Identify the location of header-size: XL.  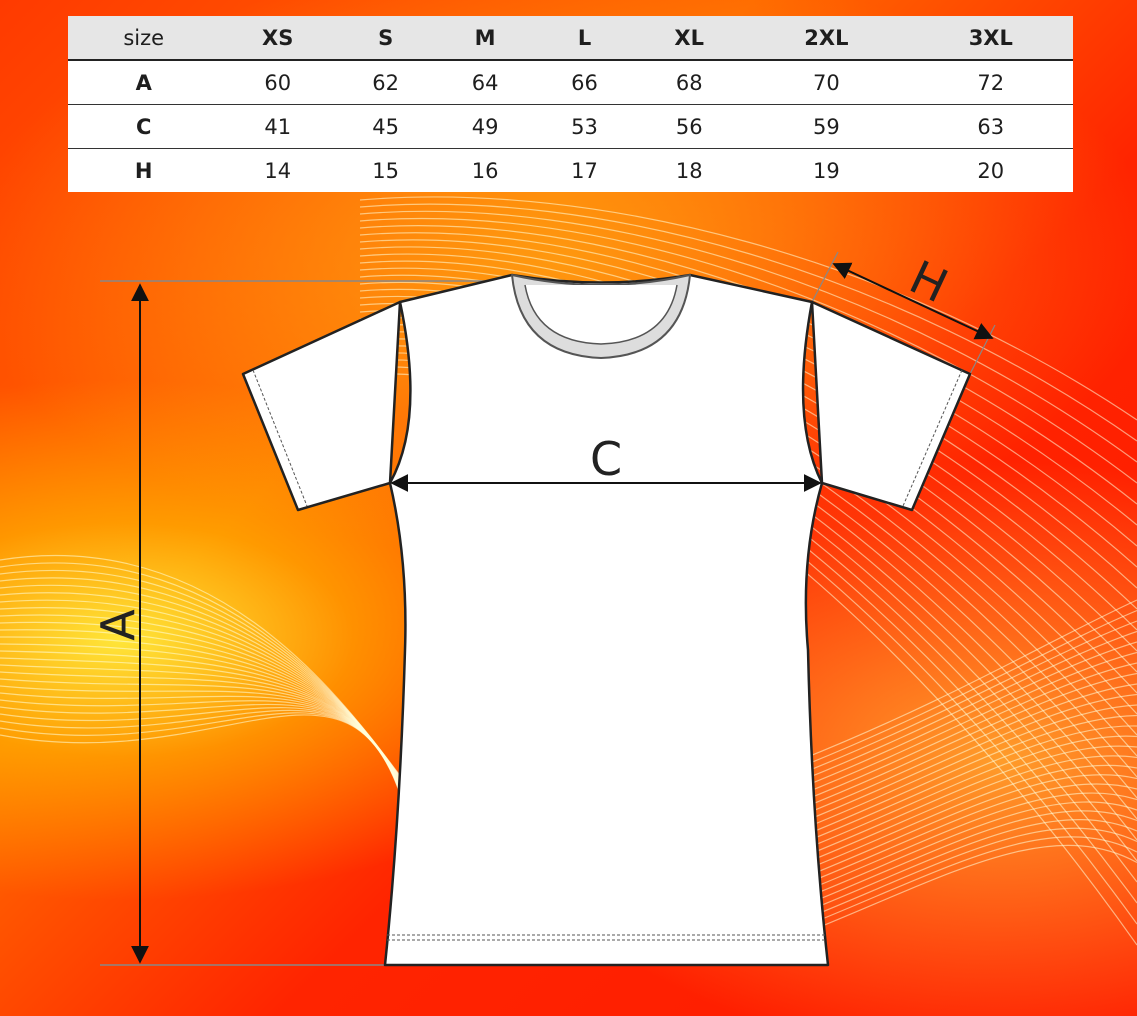
(689, 38).